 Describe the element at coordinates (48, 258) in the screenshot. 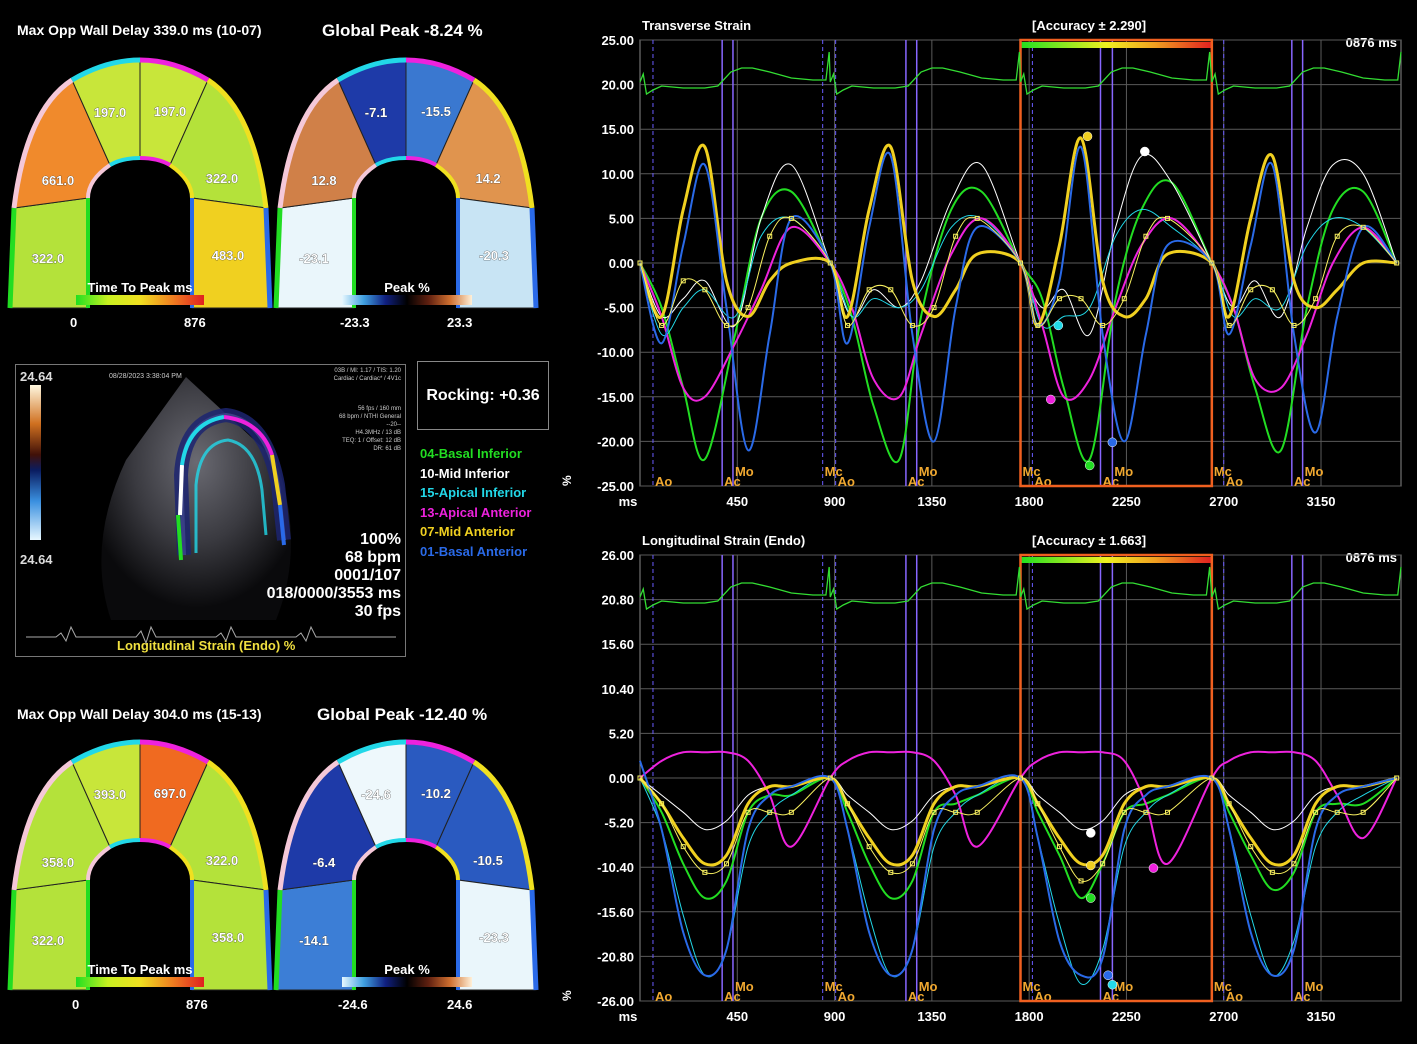

I see `top-time-value-basal-inferior: 322.0` at that location.